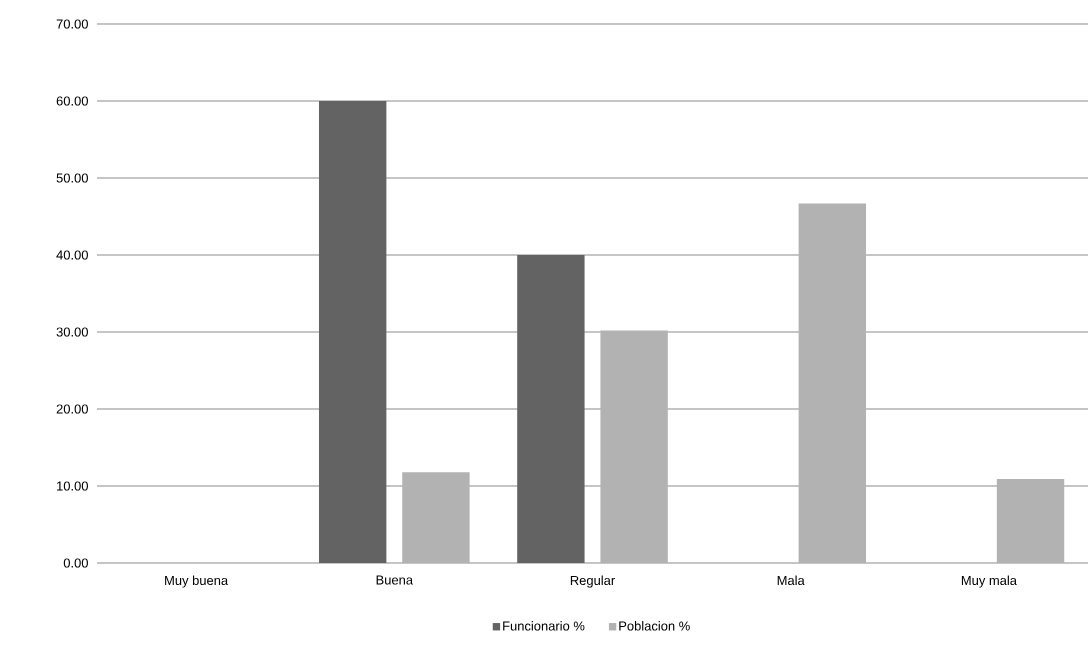  What do you see at coordinates (72, 101) in the screenshot?
I see `y-tick-label: 60.00` at bounding box center [72, 101].